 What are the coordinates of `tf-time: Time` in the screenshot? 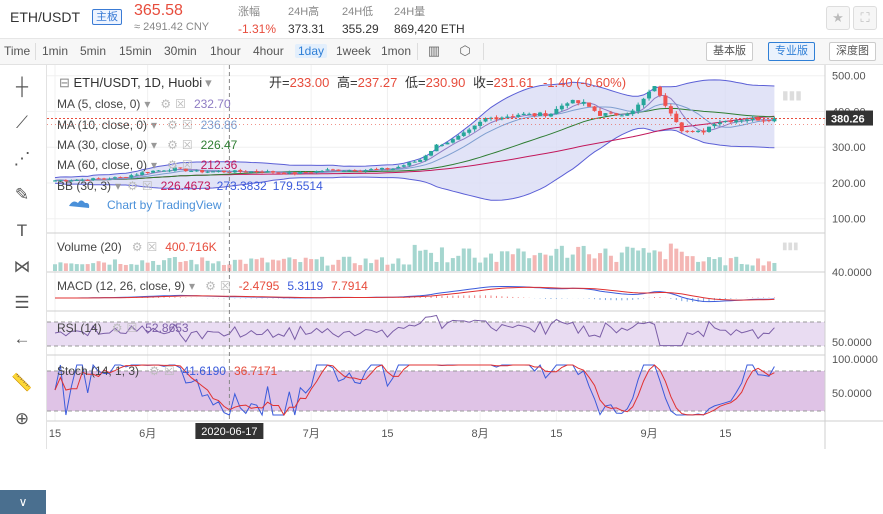 It's located at (17, 51).